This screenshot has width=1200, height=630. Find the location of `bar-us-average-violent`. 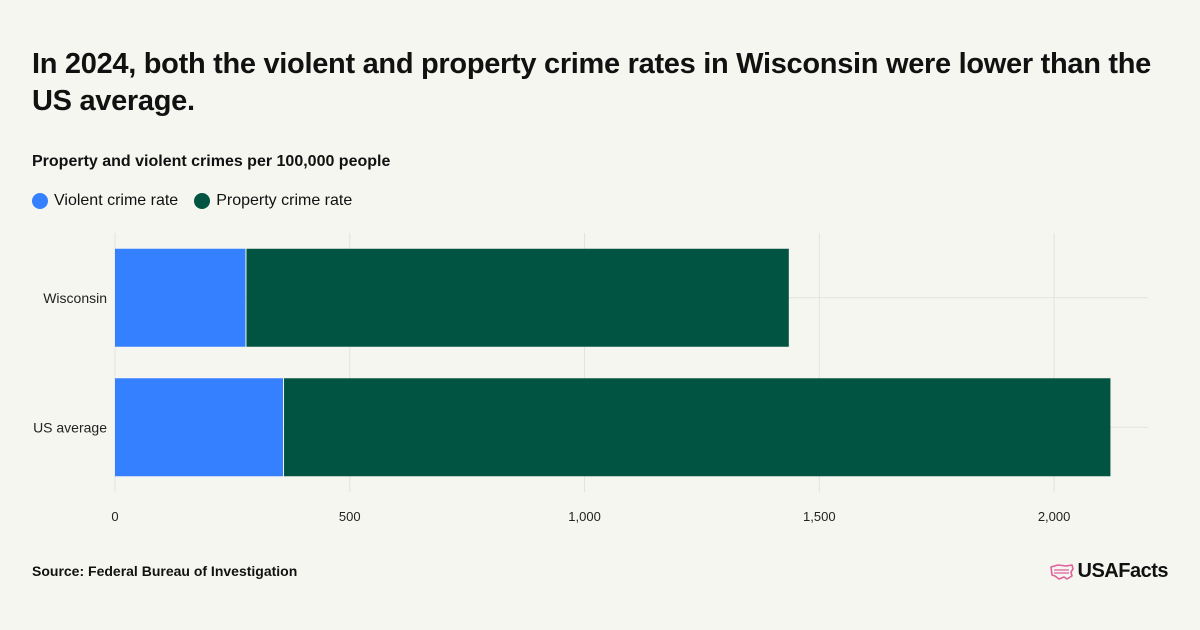

bar-us-average-violent is located at coordinates (199, 427).